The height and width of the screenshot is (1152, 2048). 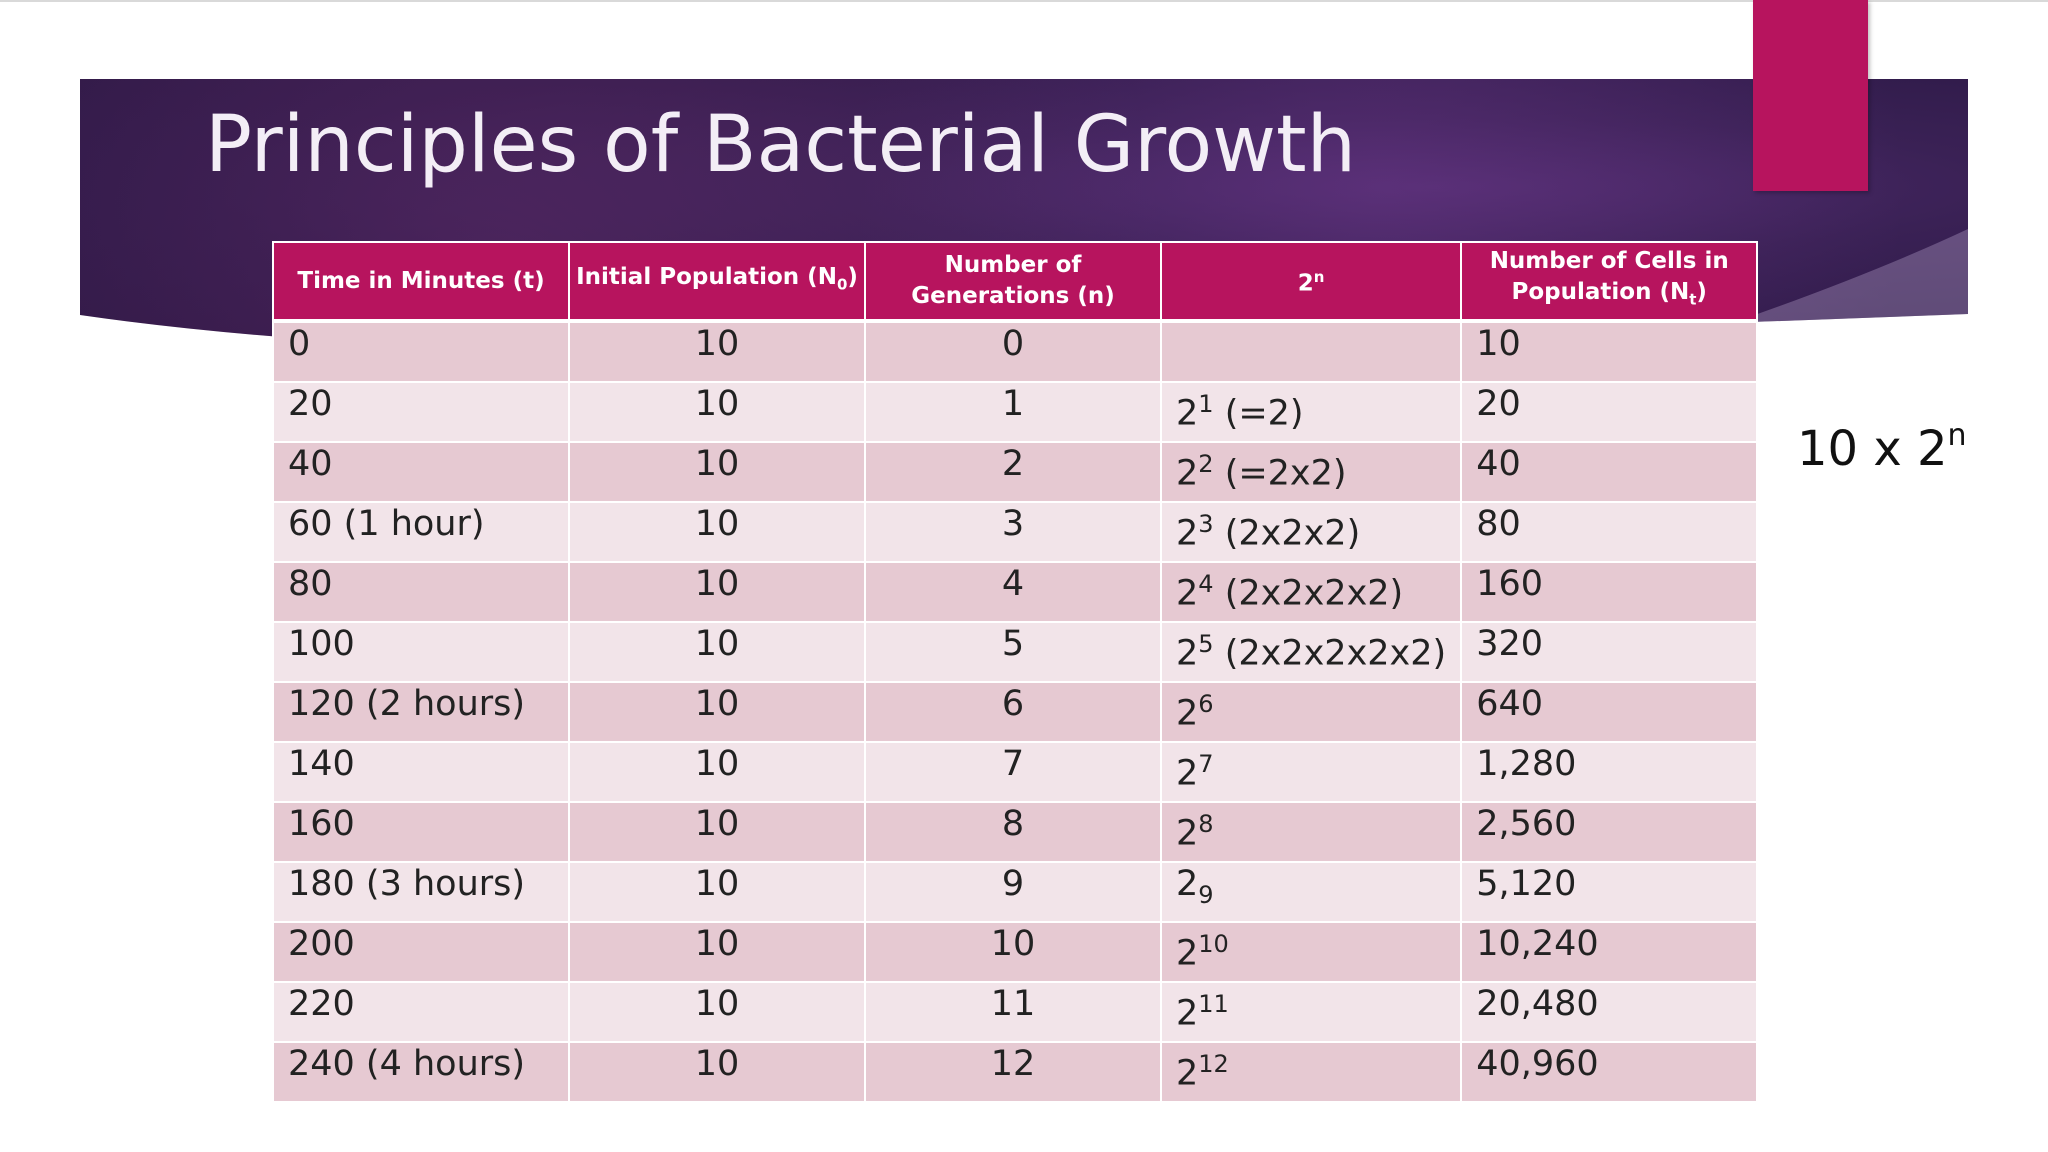 What do you see at coordinates (421, 472) in the screenshot?
I see `cell-time: 40` at bounding box center [421, 472].